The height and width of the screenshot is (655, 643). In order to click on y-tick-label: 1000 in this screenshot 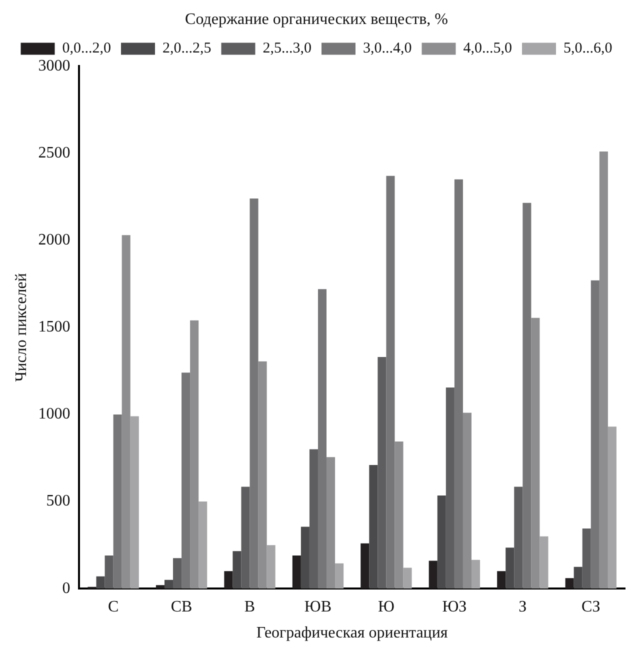, I will do `click(54, 414)`.